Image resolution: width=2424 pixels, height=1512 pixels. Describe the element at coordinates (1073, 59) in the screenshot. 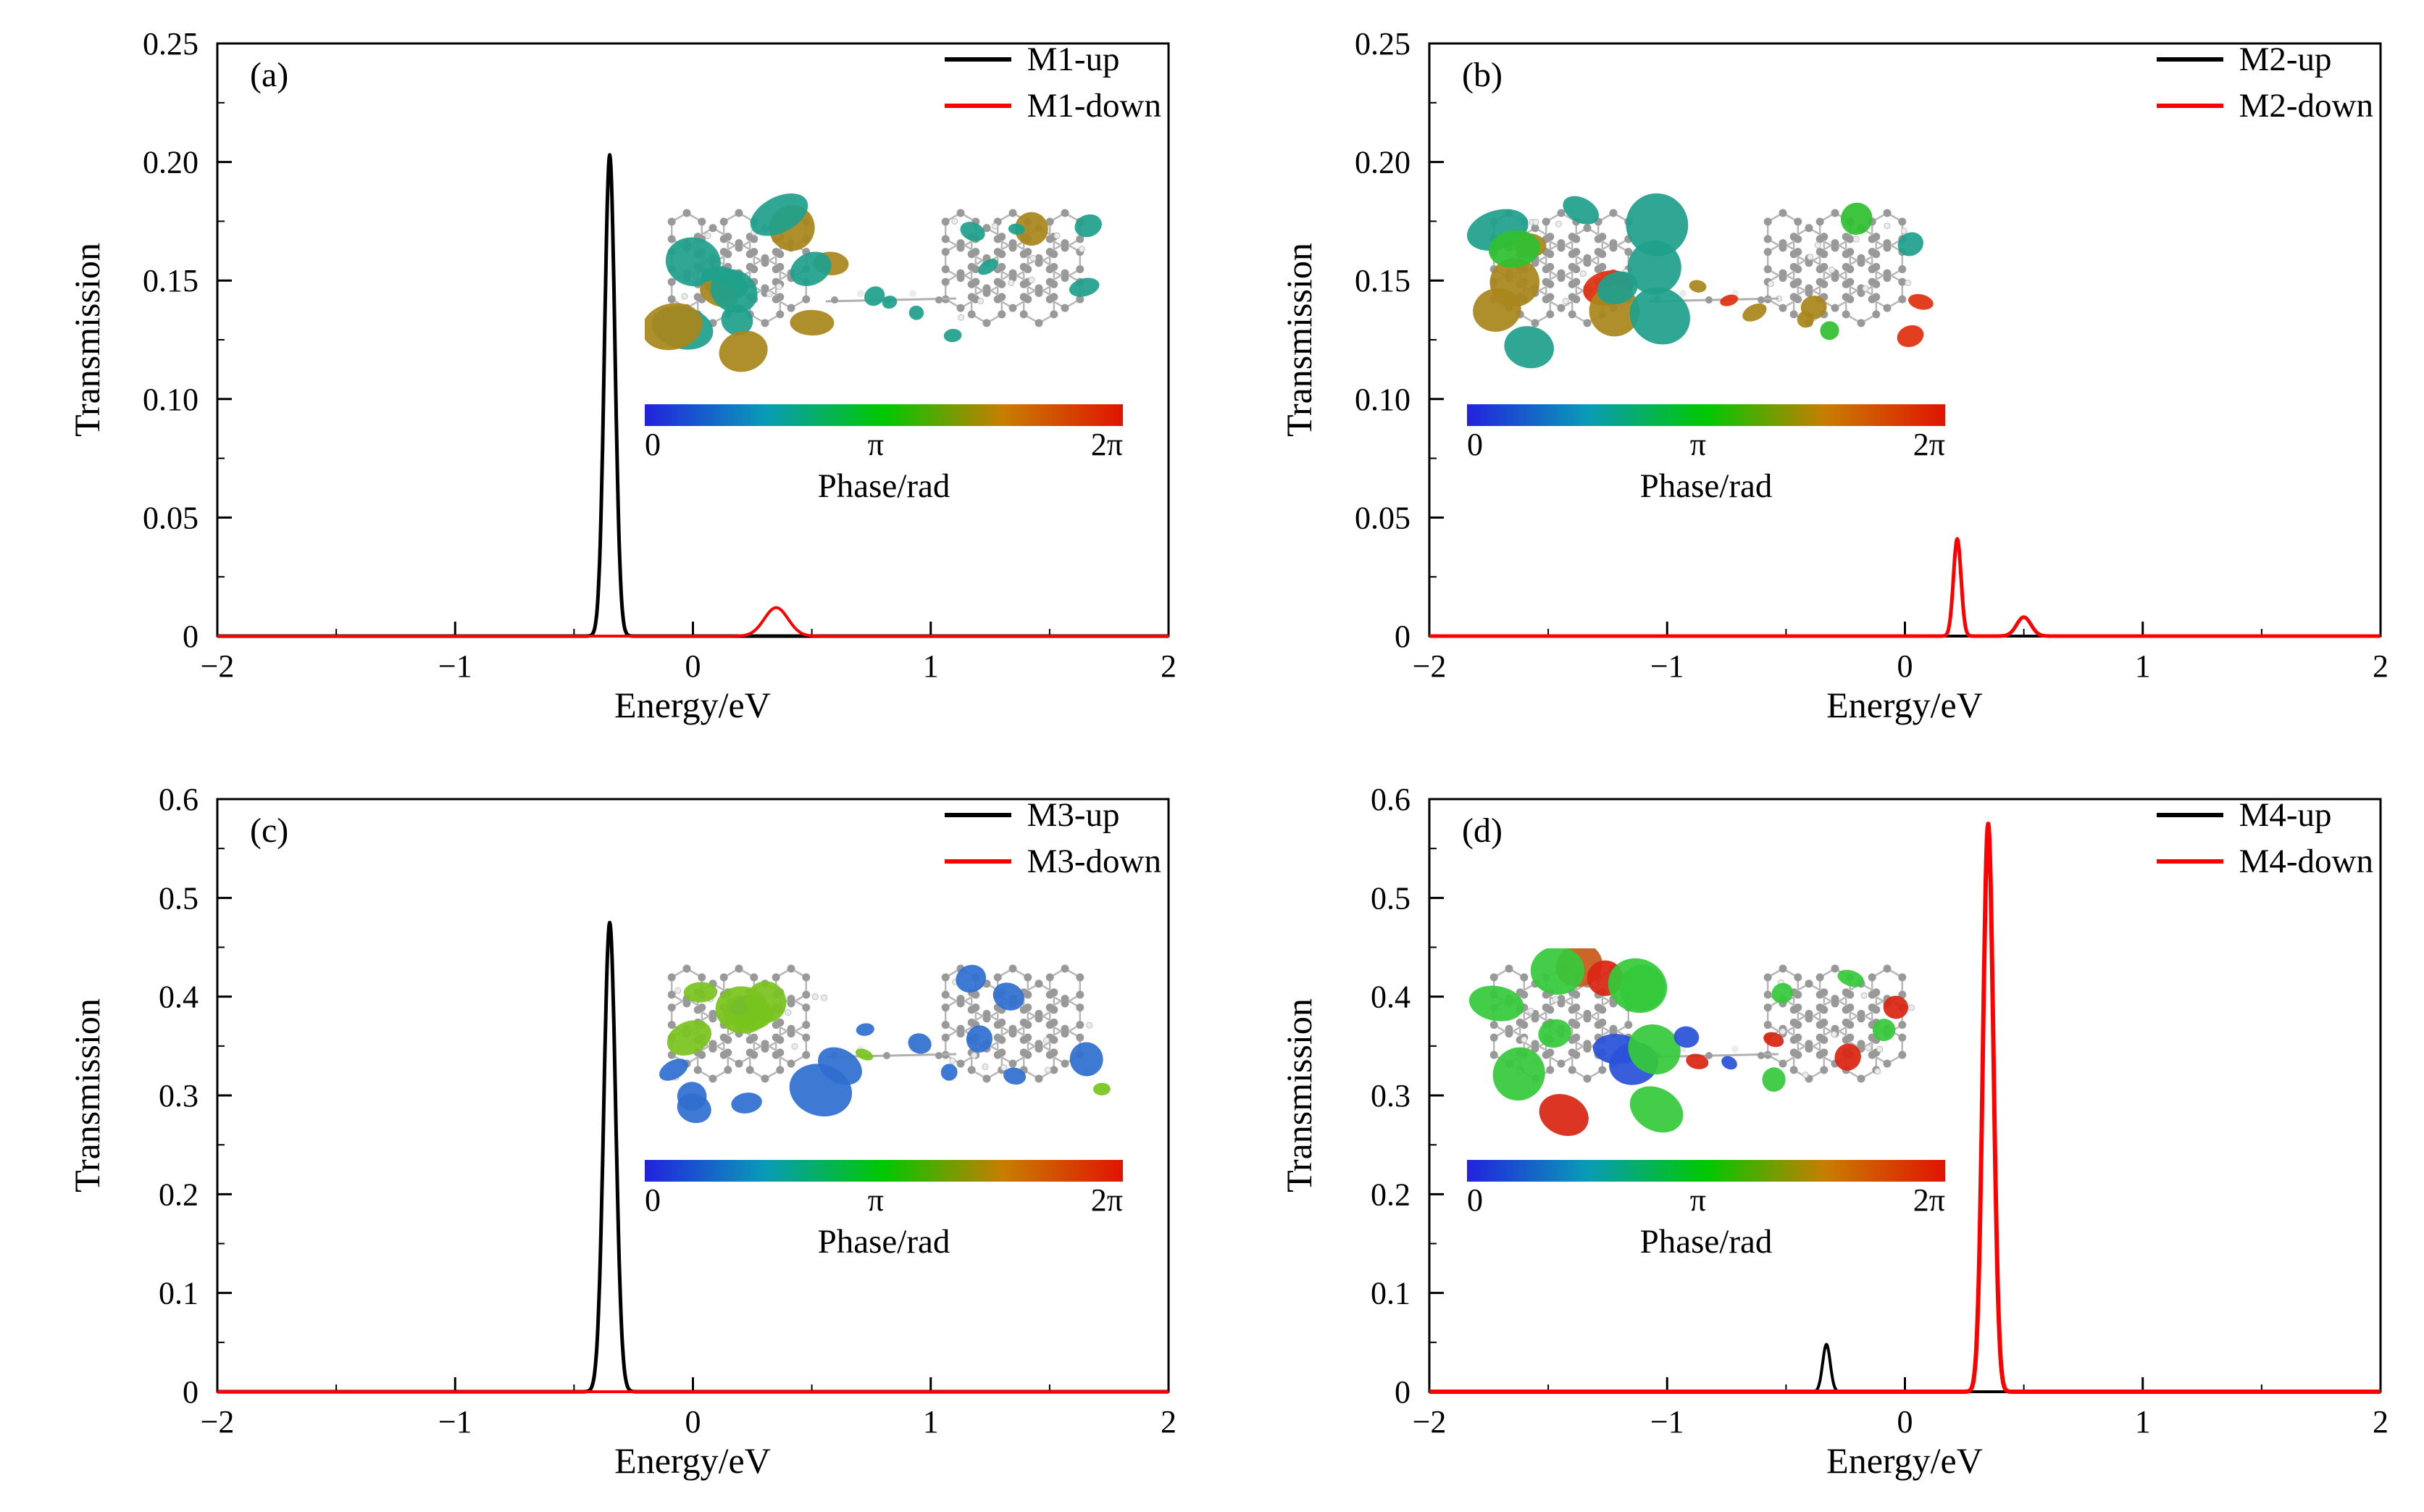

I see `legend-label-up: M1-up` at that location.